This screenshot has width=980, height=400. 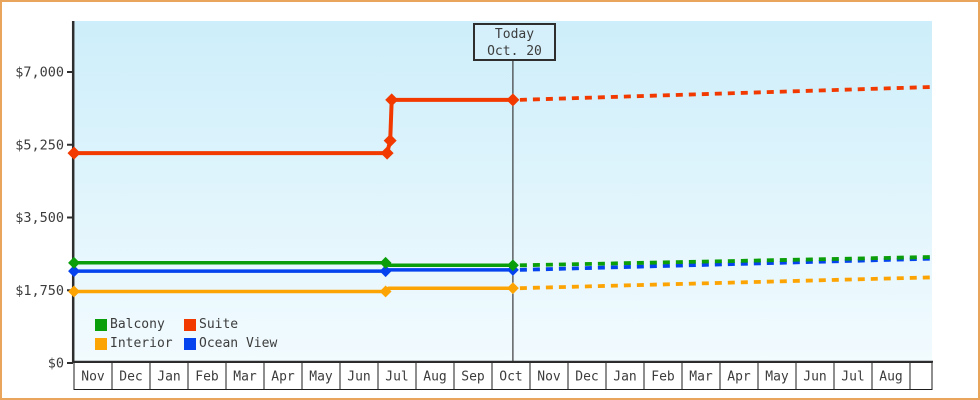 What do you see at coordinates (726, 283) in the screenshot?
I see `projection-line-interior` at bounding box center [726, 283].